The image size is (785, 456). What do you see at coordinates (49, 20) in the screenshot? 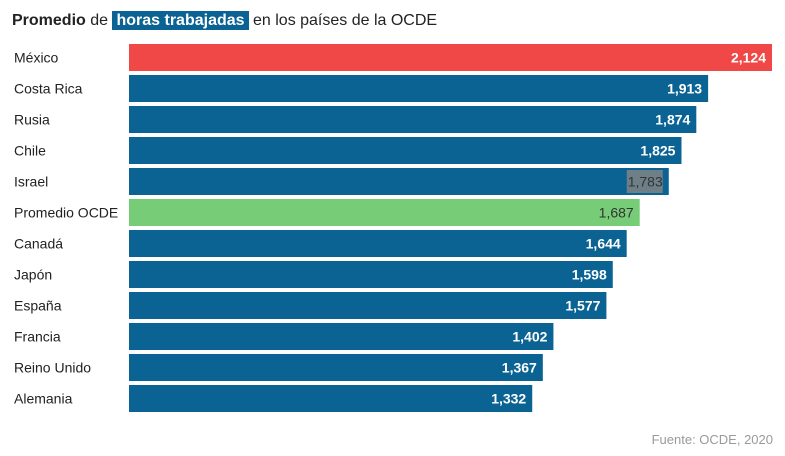
I see `title-part-bold: Promedio` at bounding box center [49, 20].